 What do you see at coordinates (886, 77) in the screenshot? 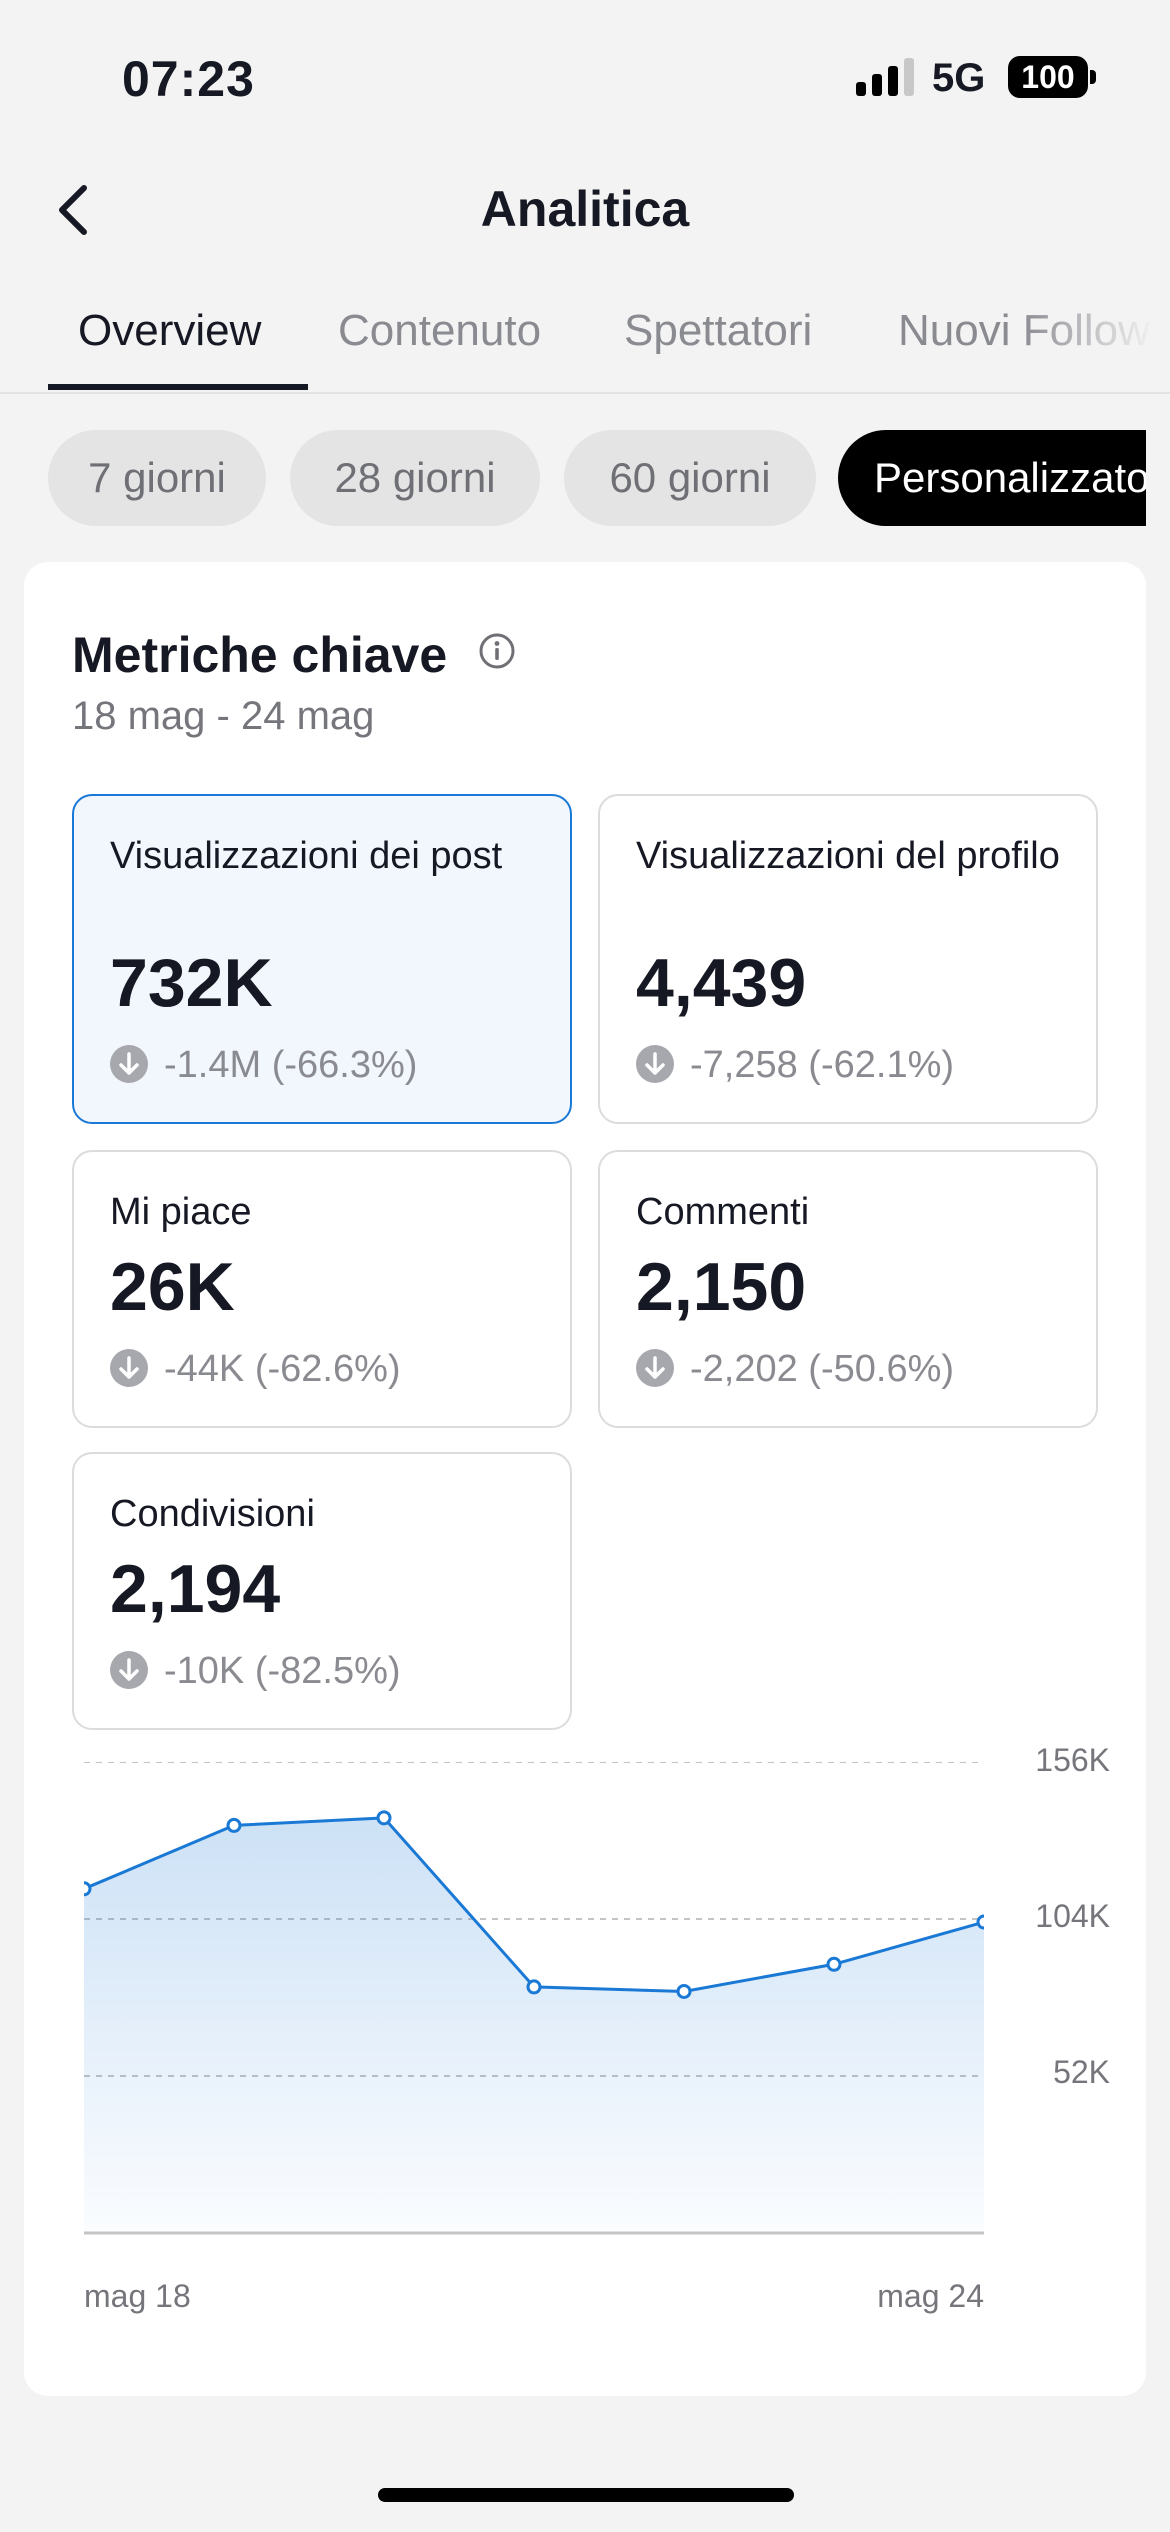
I see `signal-icon` at bounding box center [886, 77].